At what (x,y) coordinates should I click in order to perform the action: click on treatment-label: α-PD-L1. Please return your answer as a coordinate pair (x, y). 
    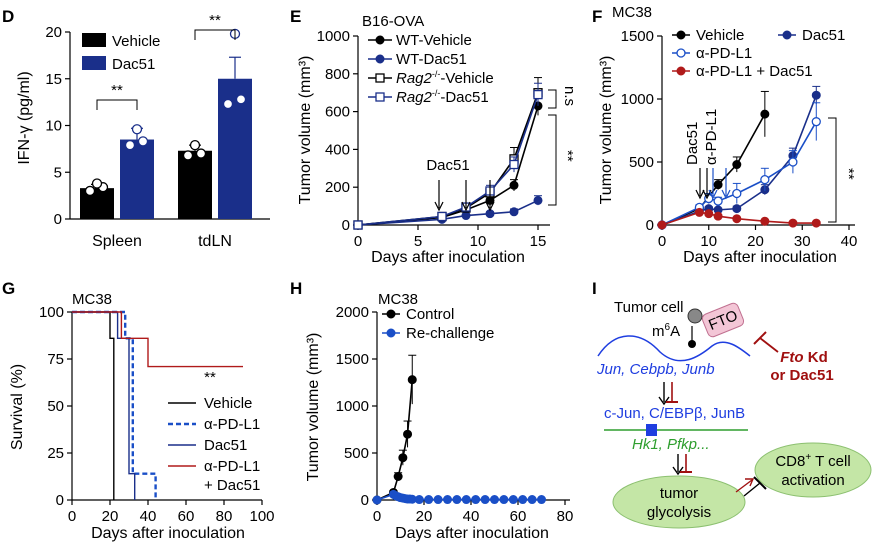
    Looking at the image, I should click on (711, 137).